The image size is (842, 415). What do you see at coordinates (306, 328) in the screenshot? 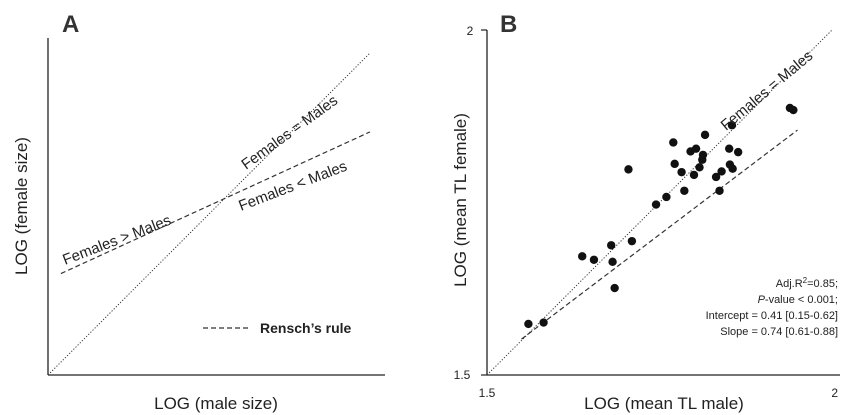
I see `legend-label: Rensch’s rule` at bounding box center [306, 328].